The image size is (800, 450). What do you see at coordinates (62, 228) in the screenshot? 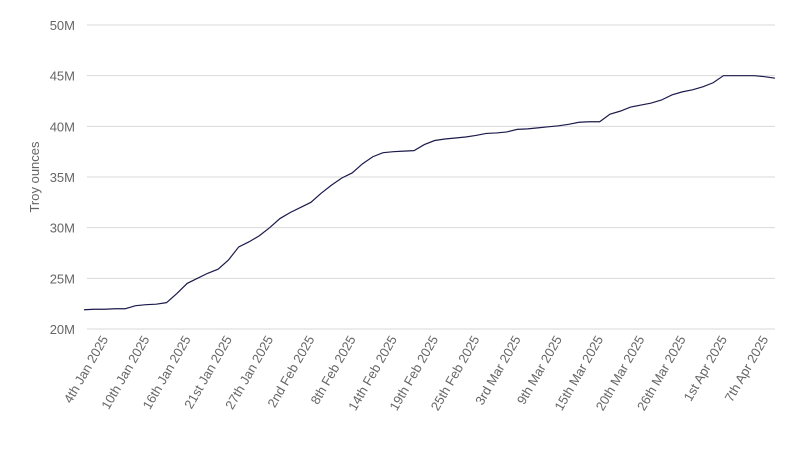
I see `y-tick-label: 30M` at bounding box center [62, 228].